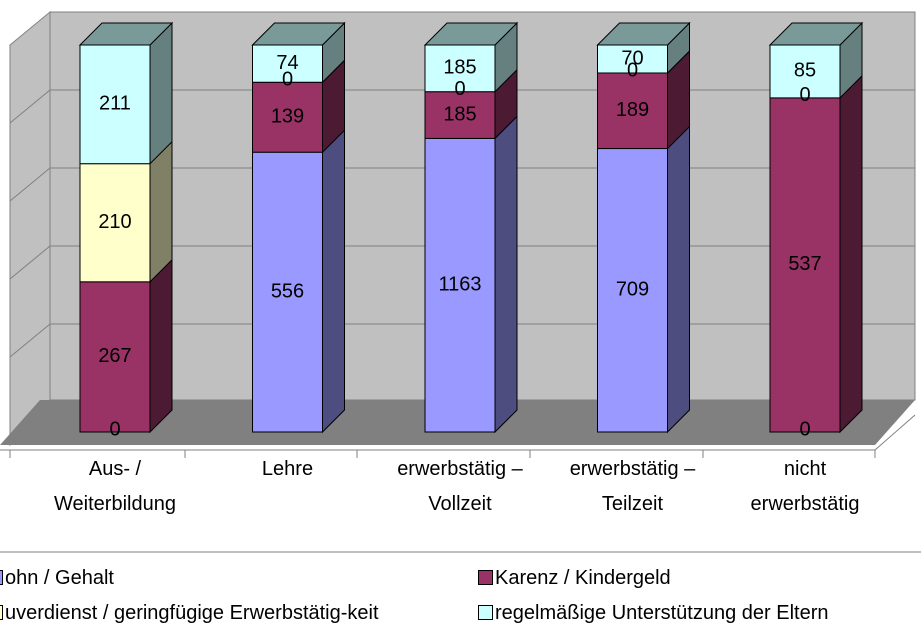 This screenshot has height=632, width=921. What do you see at coordinates (287, 469) in the screenshot?
I see `x-tick-label: Lehre` at bounding box center [287, 469].